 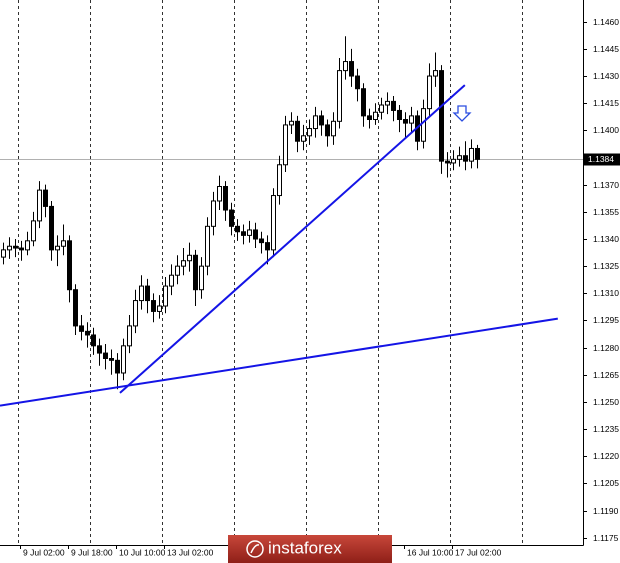 What do you see at coordinates (606, 293) in the screenshot?
I see `y-tick-label: 1.1310` at bounding box center [606, 293].